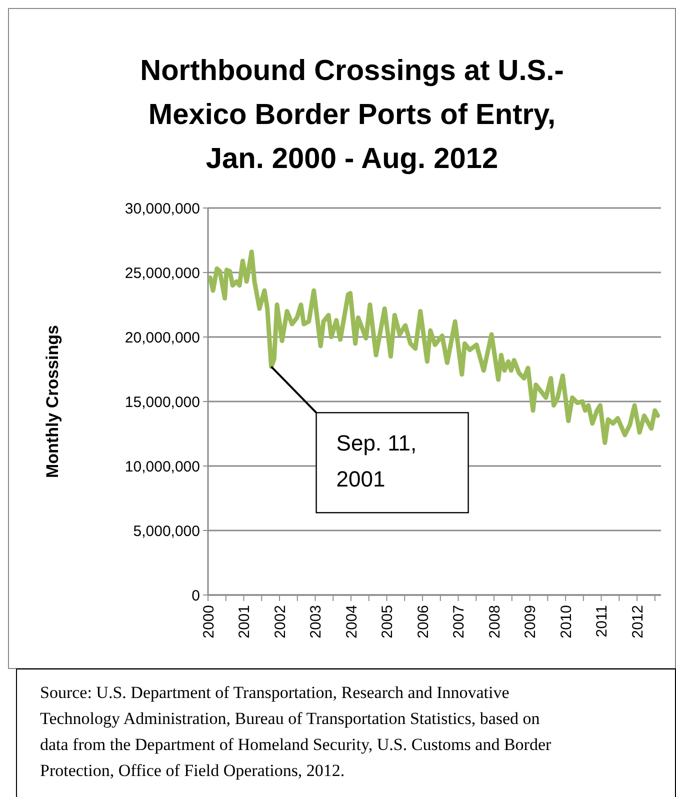  I want to click on chart-title: Northbound Crossings at U.S.-Mexico Border Ports of Entry, Jan. 2000 - Aug. 2012, so click(352, 115).